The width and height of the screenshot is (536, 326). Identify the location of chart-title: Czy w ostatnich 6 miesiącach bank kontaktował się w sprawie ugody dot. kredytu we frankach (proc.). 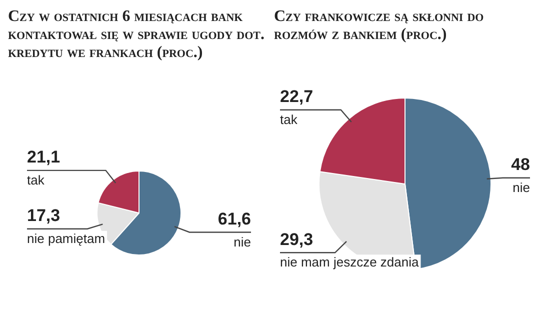
(137, 35).